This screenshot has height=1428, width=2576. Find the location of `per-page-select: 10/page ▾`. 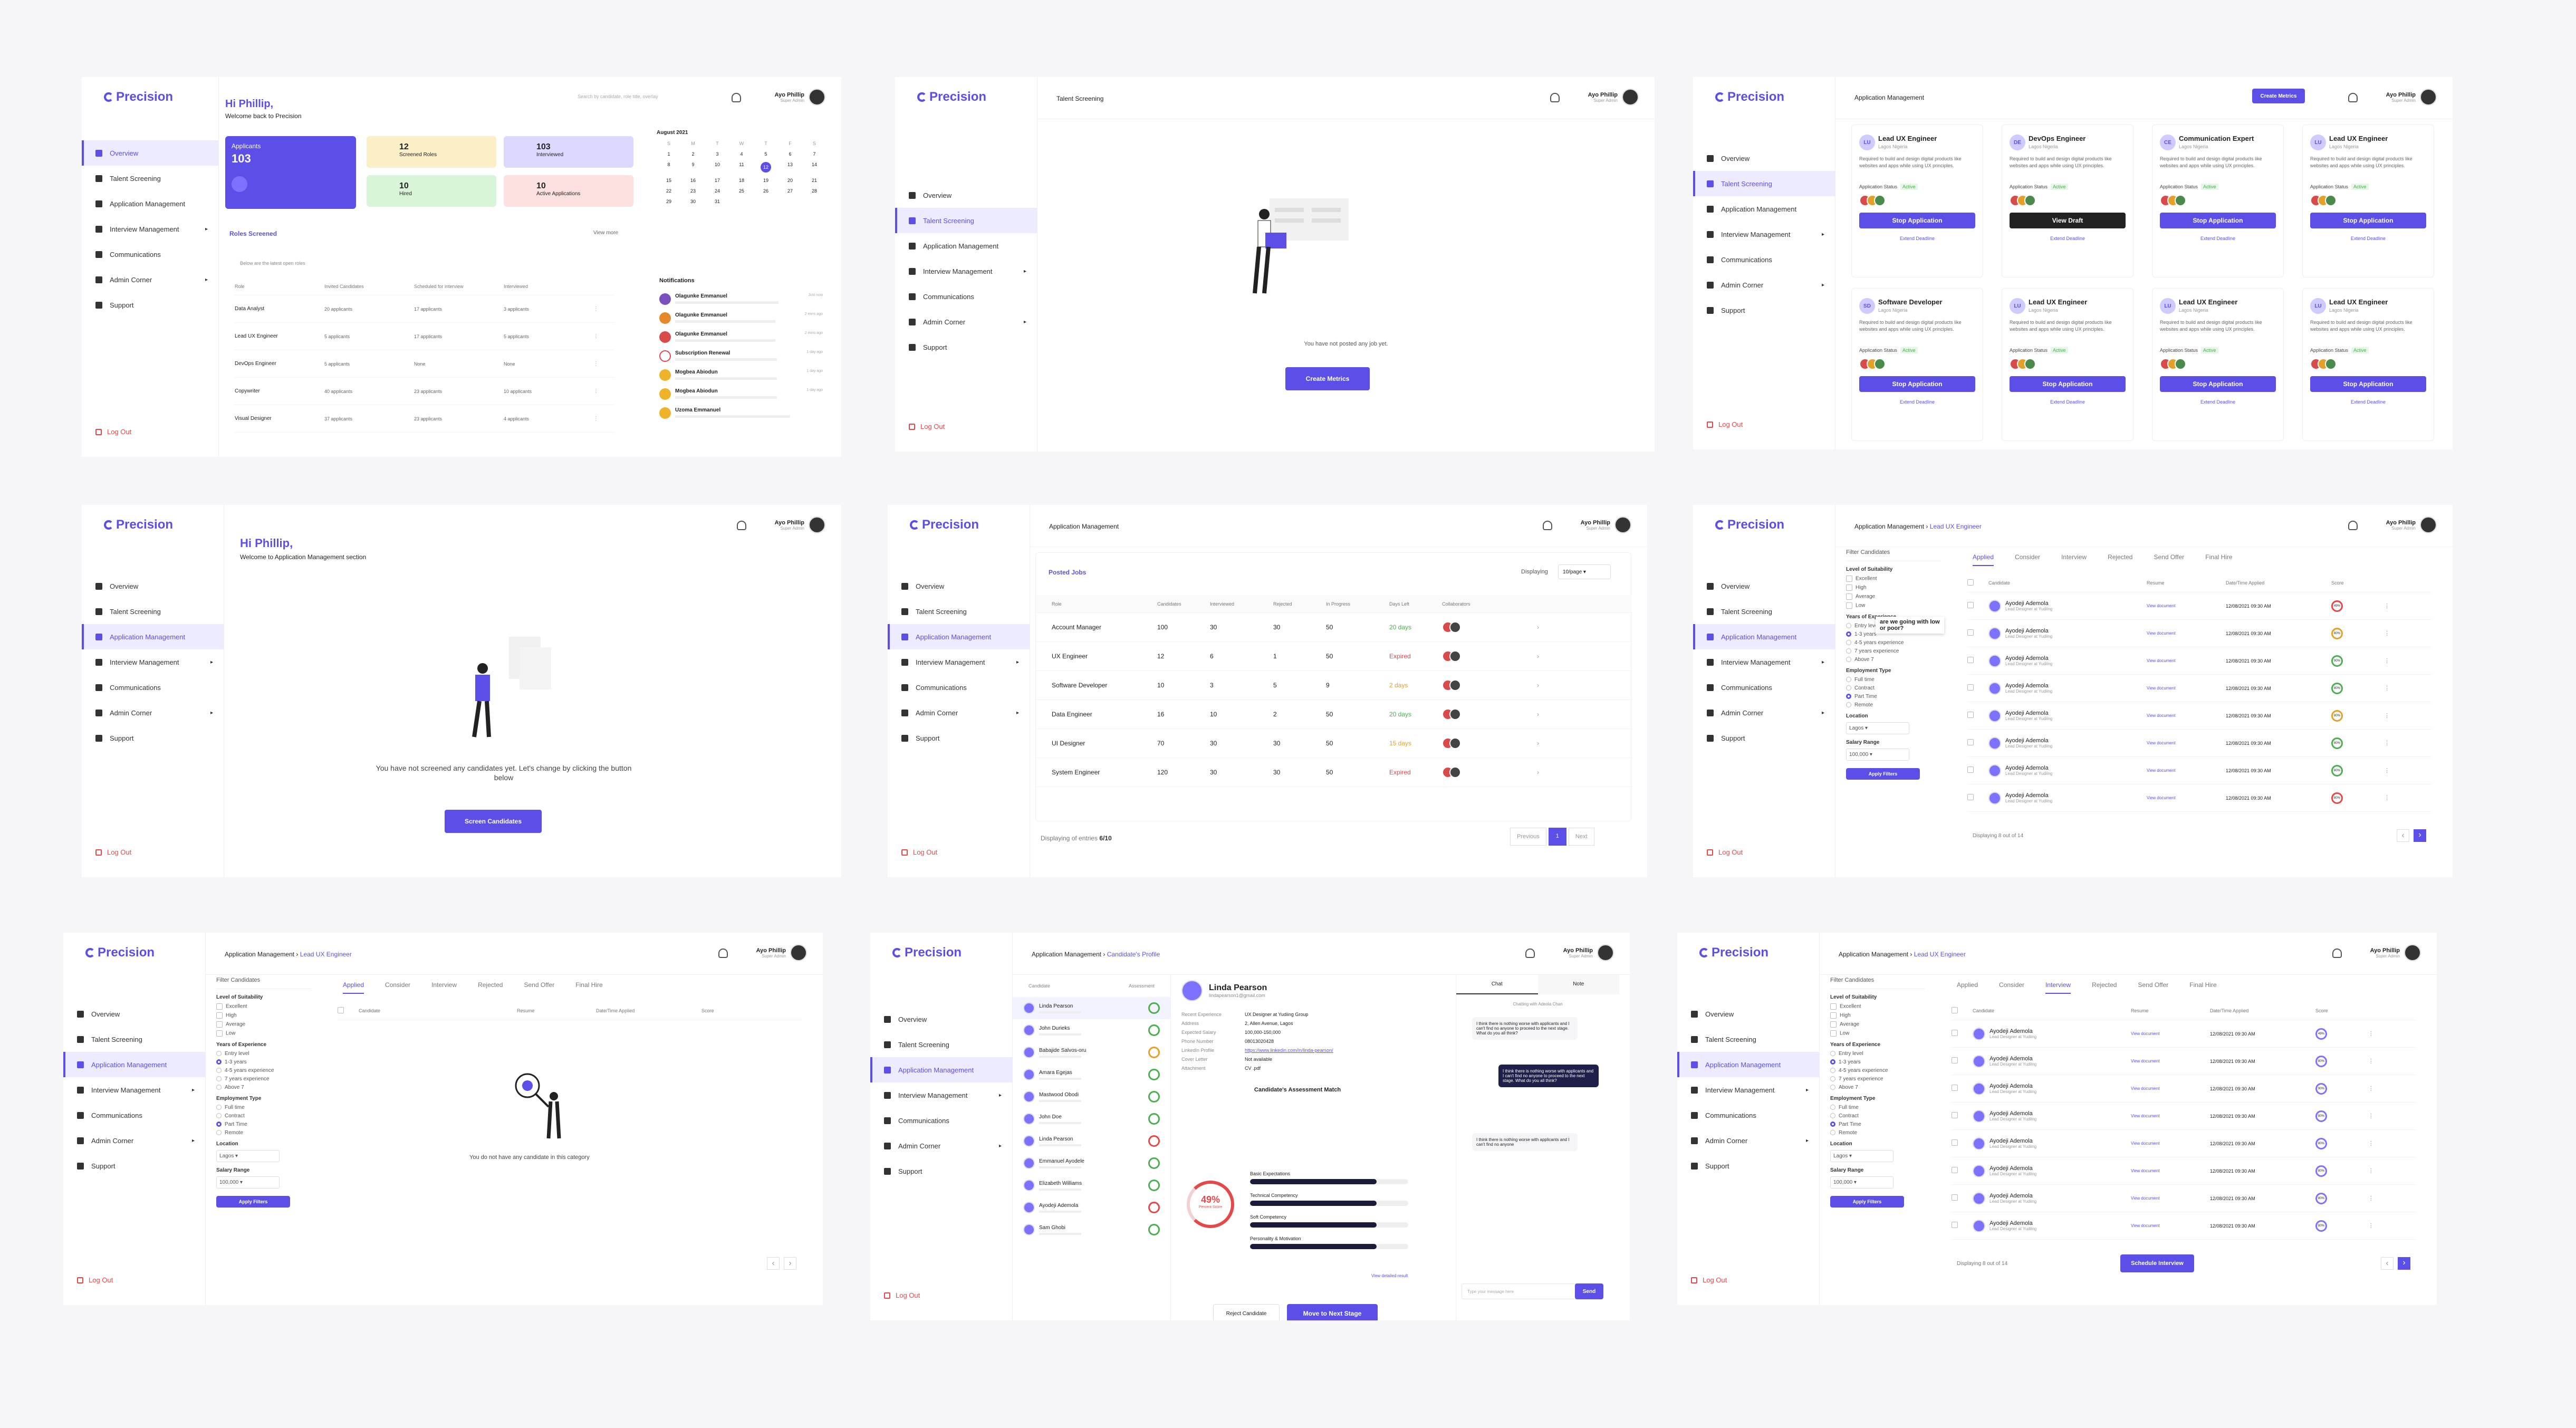

per-page-select: 10/page ▾ is located at coordinates (1585, 571).